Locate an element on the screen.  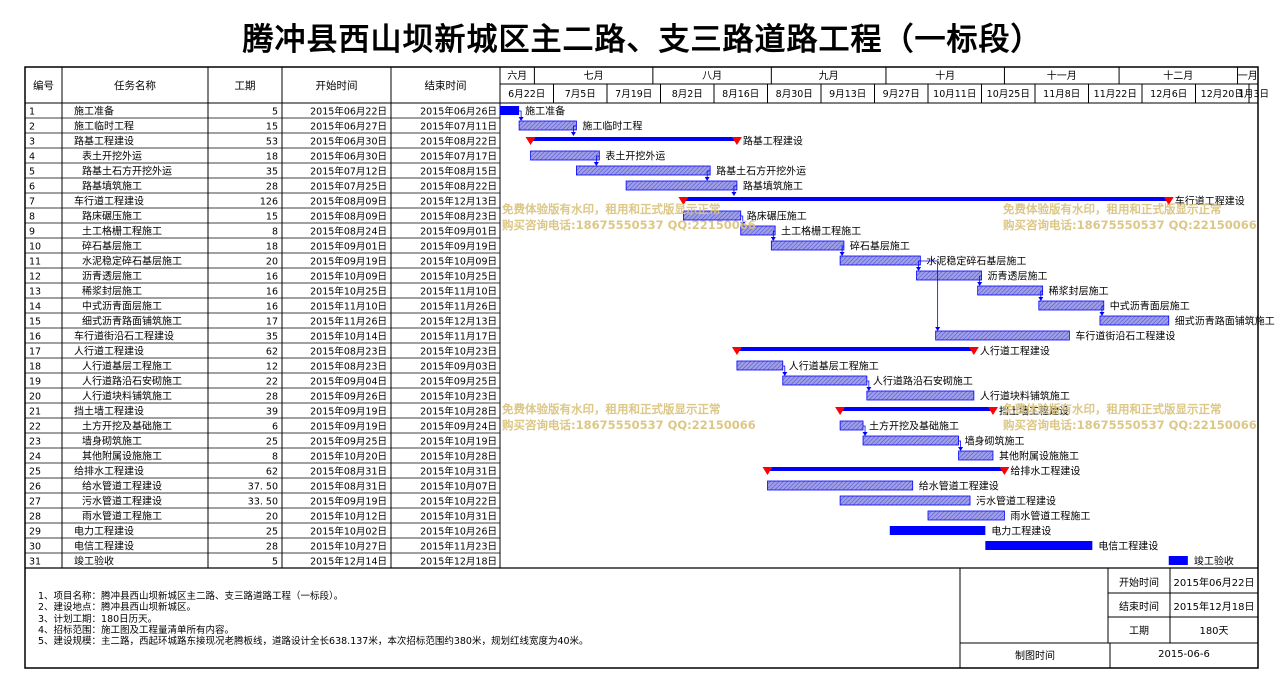
task-end: 2015年07月11日 is located at coordinates (458, 127).